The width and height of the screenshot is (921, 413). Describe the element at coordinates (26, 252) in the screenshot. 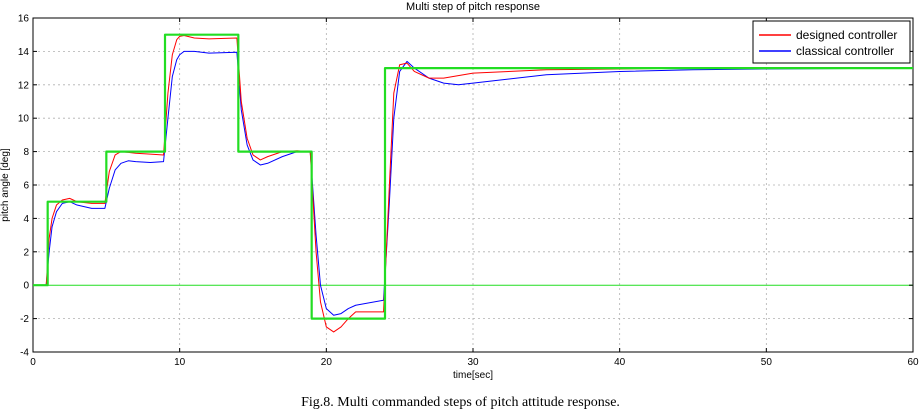

I see `y-tick-label: 2` at that location.